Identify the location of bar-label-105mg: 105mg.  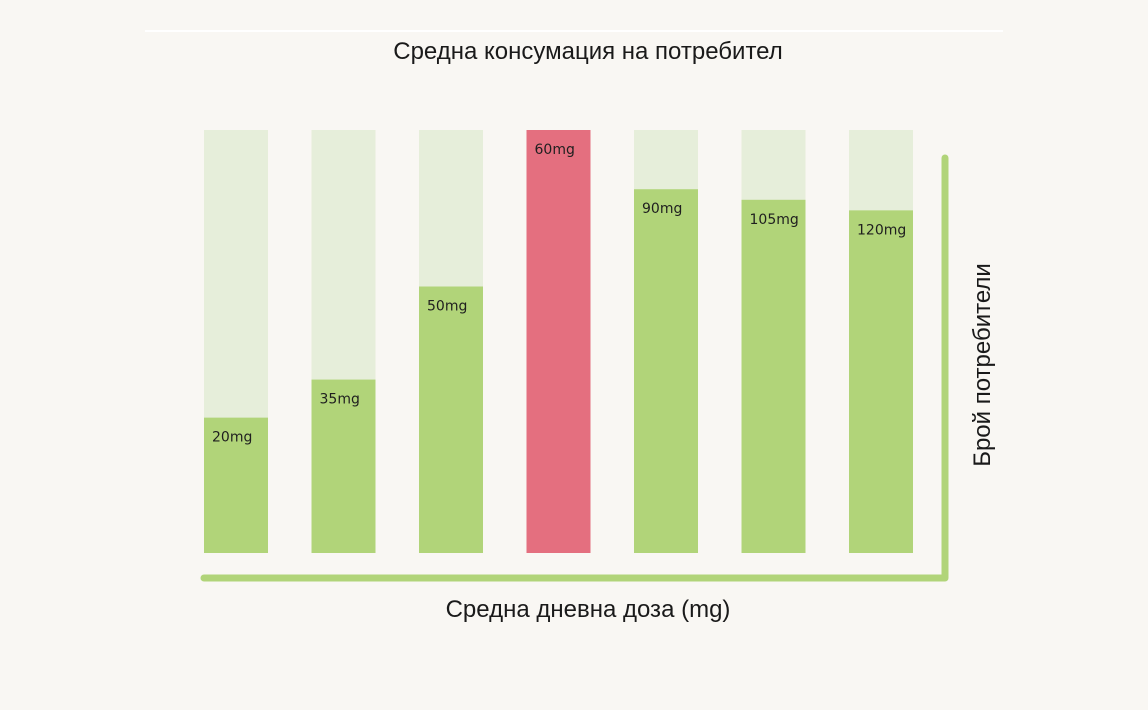
(774, 220).